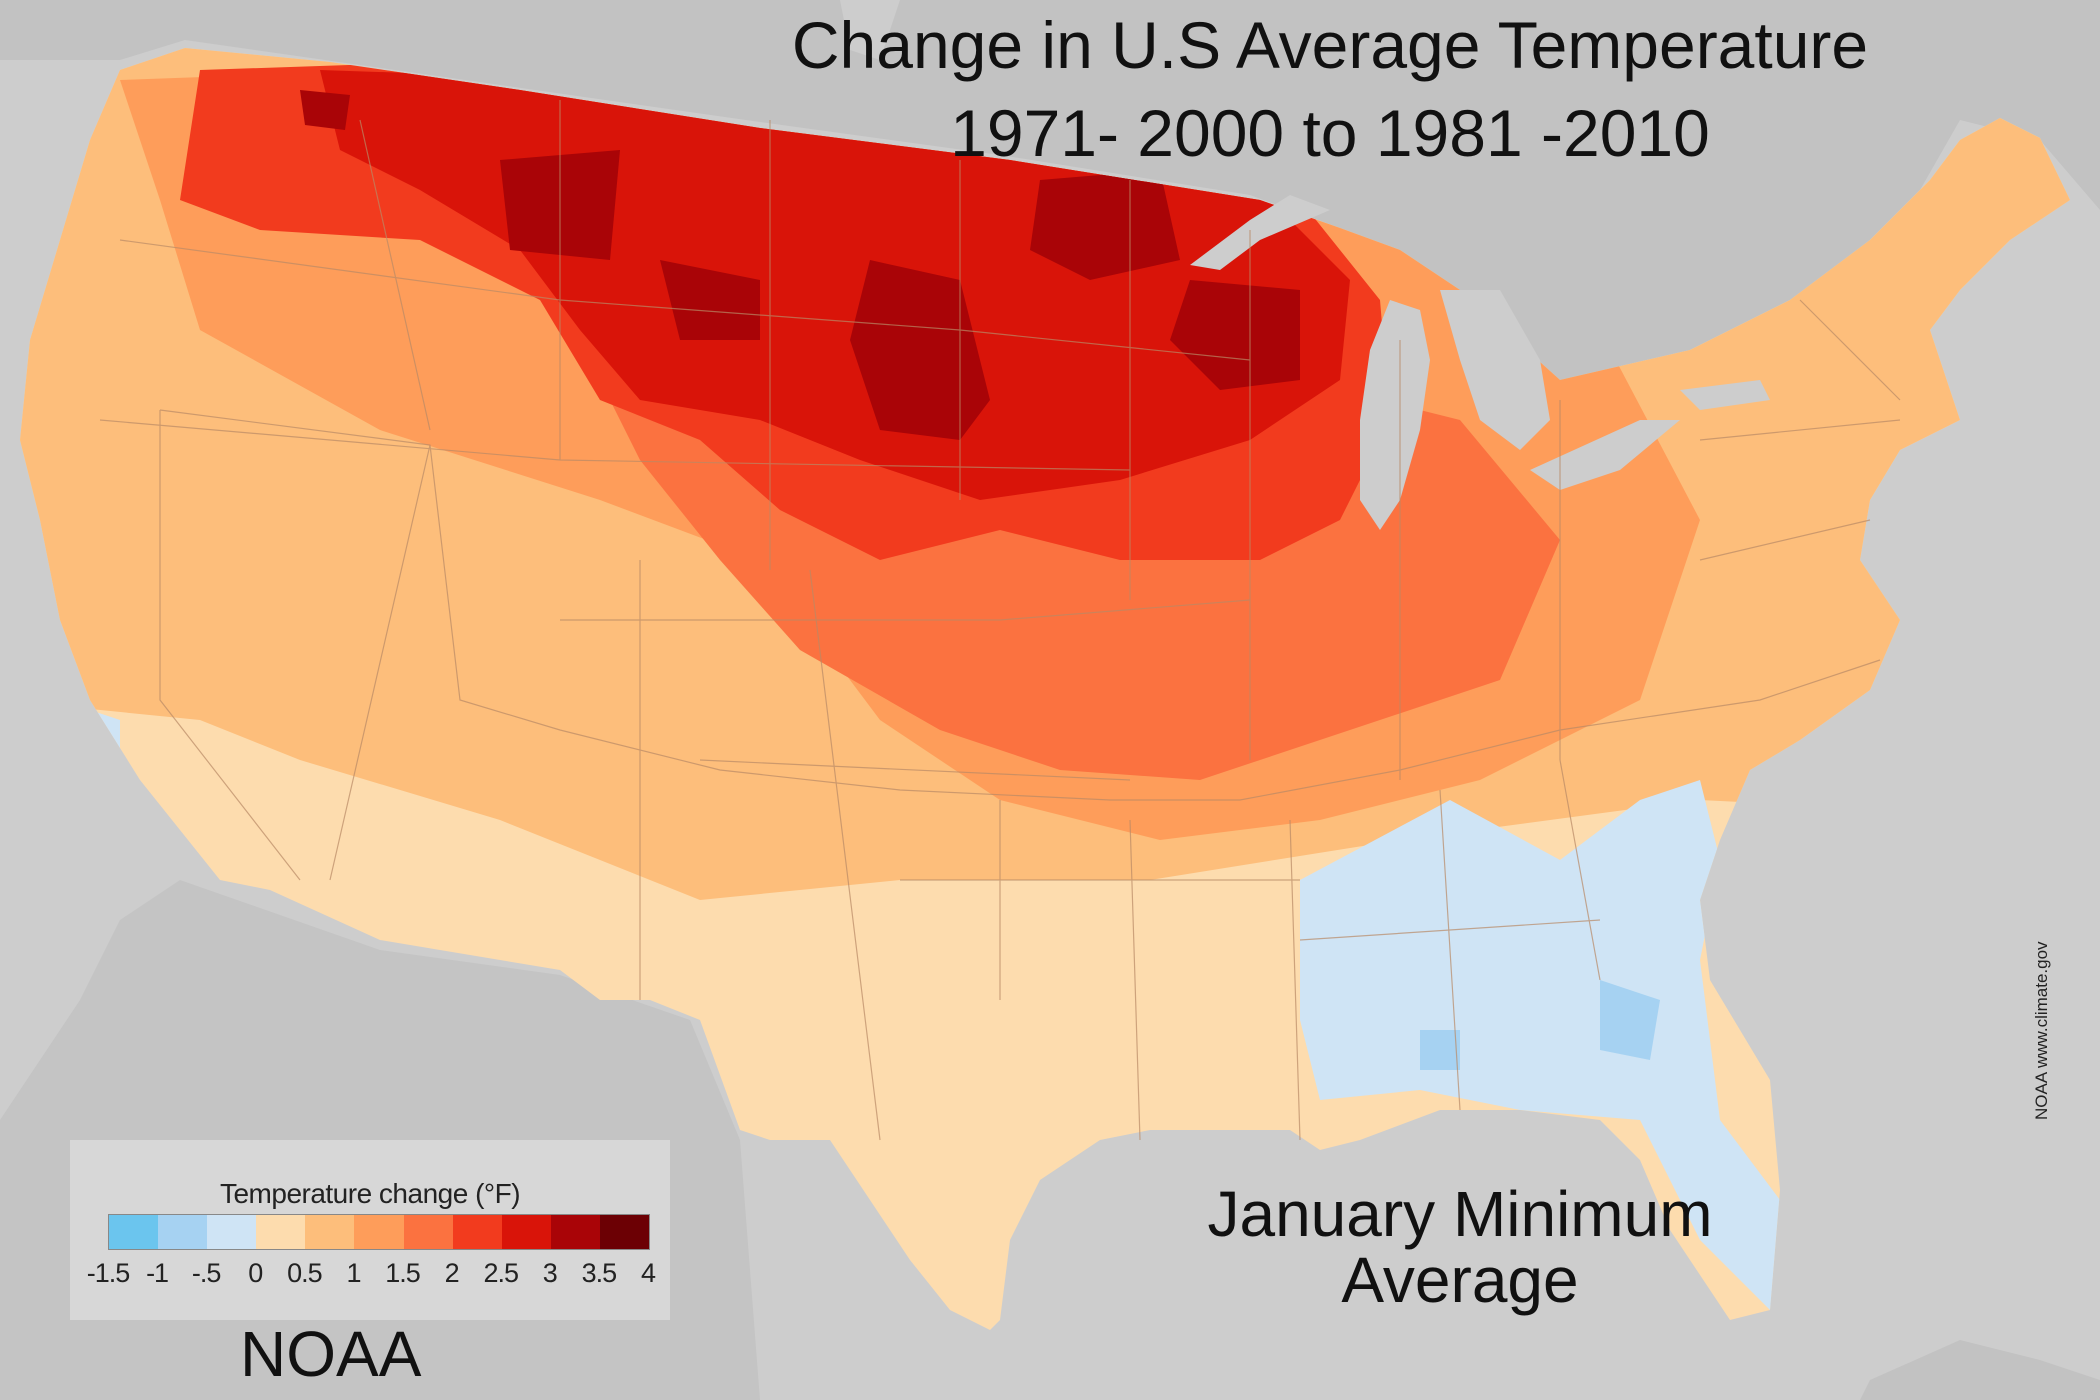 The height and width of the screenshot is (1400, 2100). I want to click on legend-tick-label: -1.5, so click(108, 1273).